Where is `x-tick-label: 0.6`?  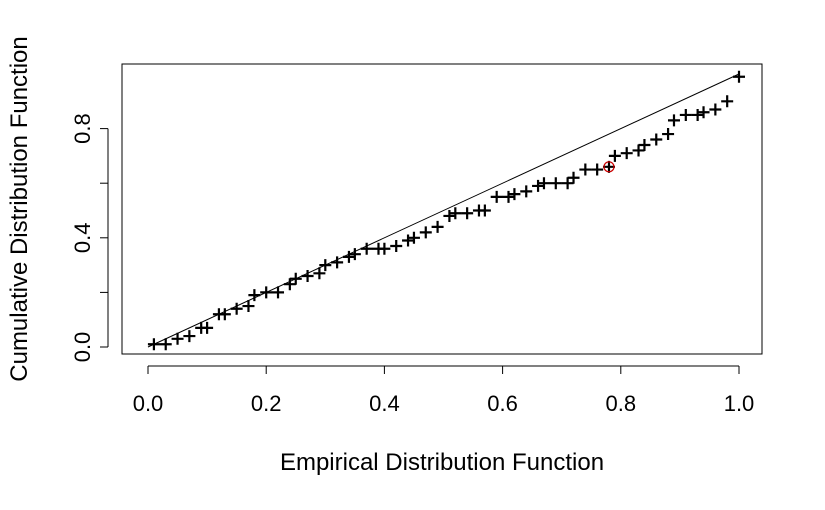
x-tick-label: 0.6 is located at coordinates (502, 403).